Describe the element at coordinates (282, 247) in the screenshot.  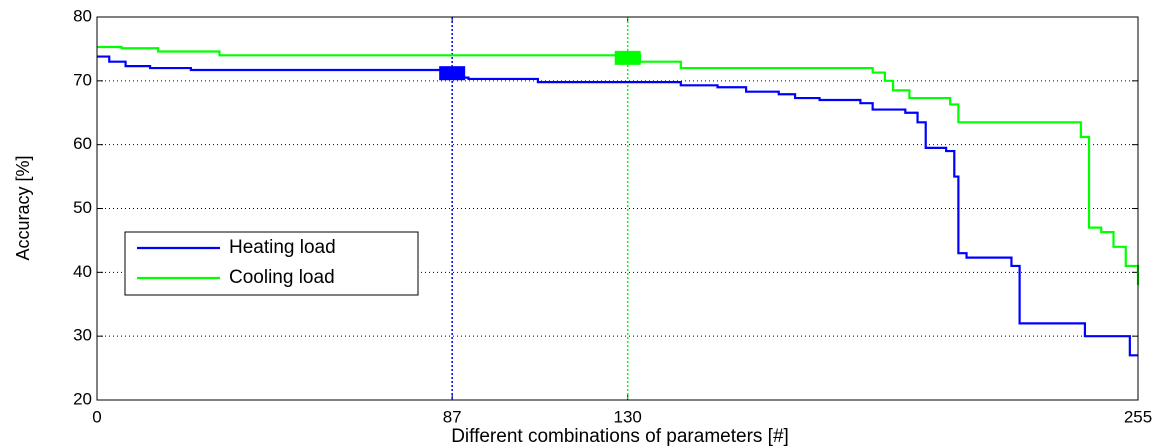
I see `legend-label: Heating load` at that location.